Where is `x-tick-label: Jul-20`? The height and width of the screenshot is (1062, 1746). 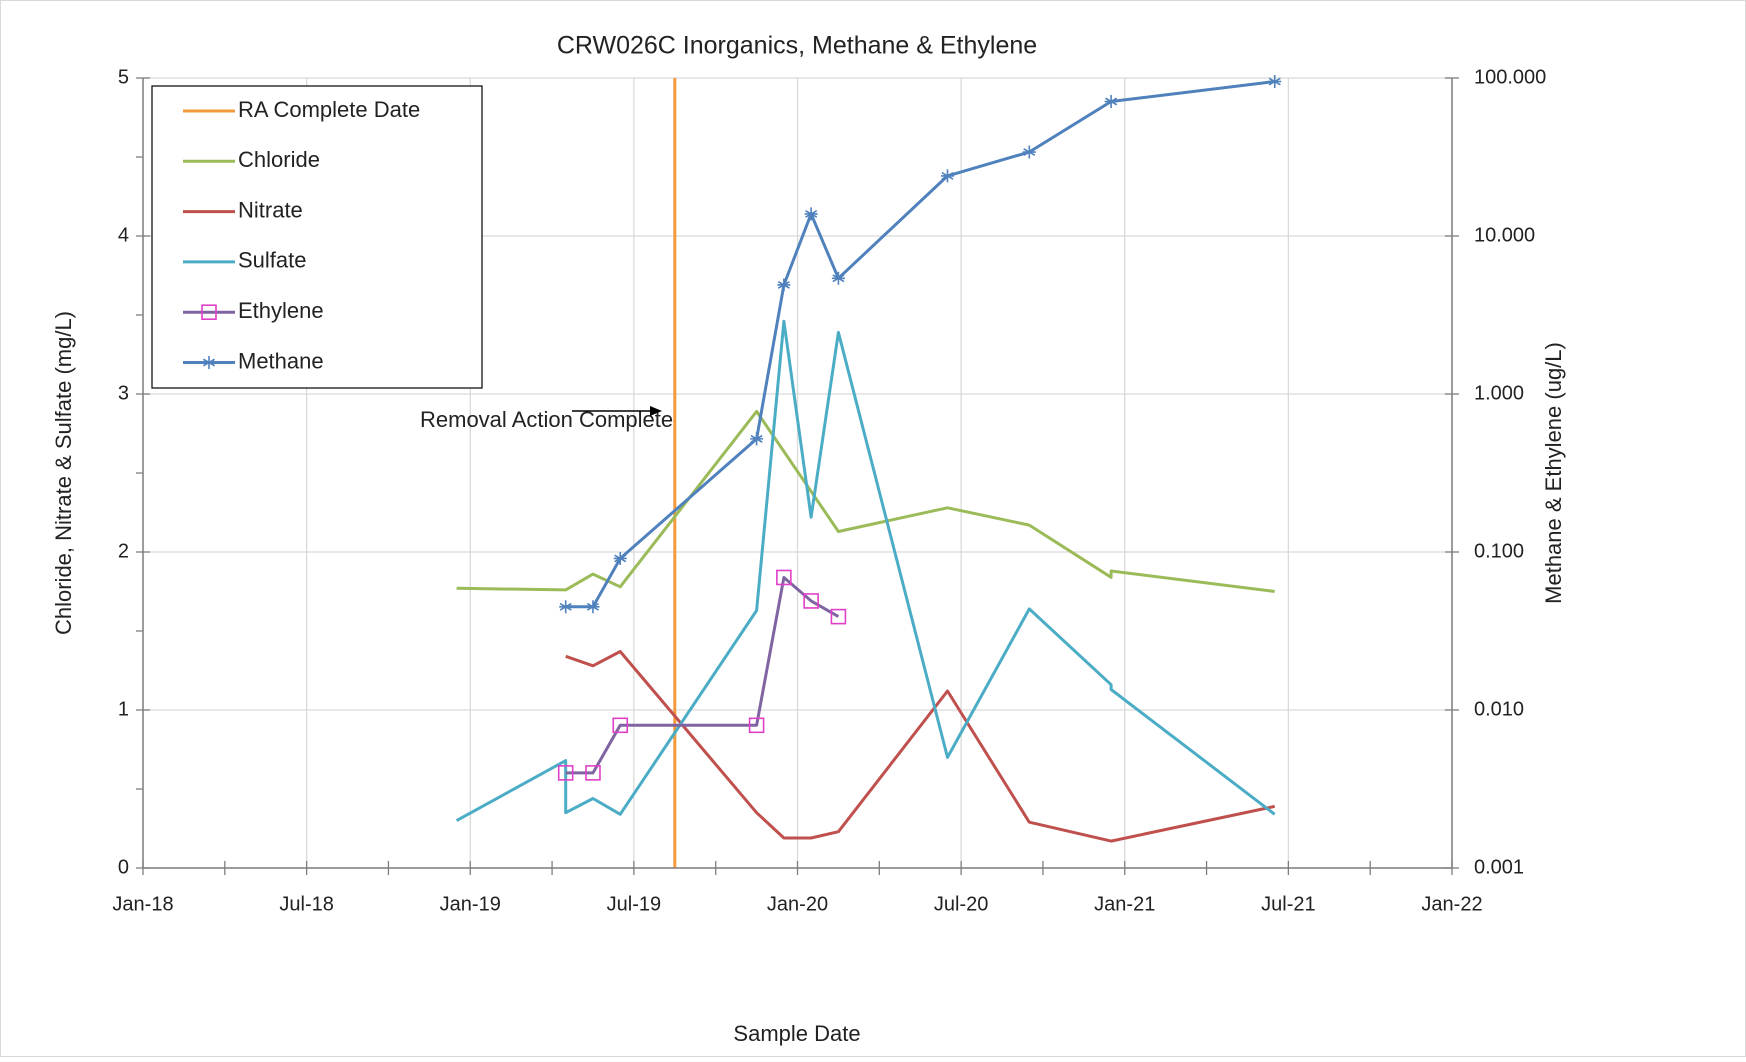
x-tick-label: Jul-20 is located at coordinates (961, 904).